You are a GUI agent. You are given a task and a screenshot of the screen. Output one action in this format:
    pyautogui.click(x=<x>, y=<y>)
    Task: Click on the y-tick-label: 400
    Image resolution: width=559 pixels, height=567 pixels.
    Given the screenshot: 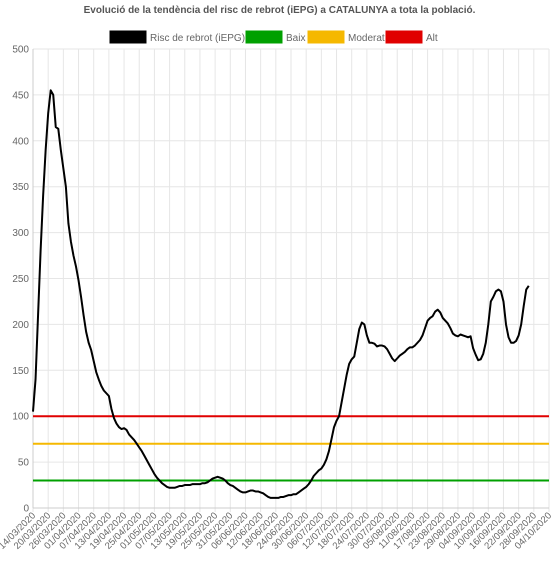 What is the action you would take?
    pyautogui.click(x=20, y=141)
    